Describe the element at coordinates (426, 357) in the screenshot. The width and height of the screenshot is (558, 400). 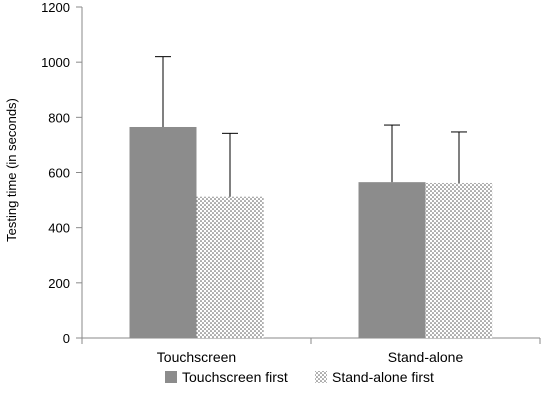
I see `x-category-label: Stand-alone` at that location.